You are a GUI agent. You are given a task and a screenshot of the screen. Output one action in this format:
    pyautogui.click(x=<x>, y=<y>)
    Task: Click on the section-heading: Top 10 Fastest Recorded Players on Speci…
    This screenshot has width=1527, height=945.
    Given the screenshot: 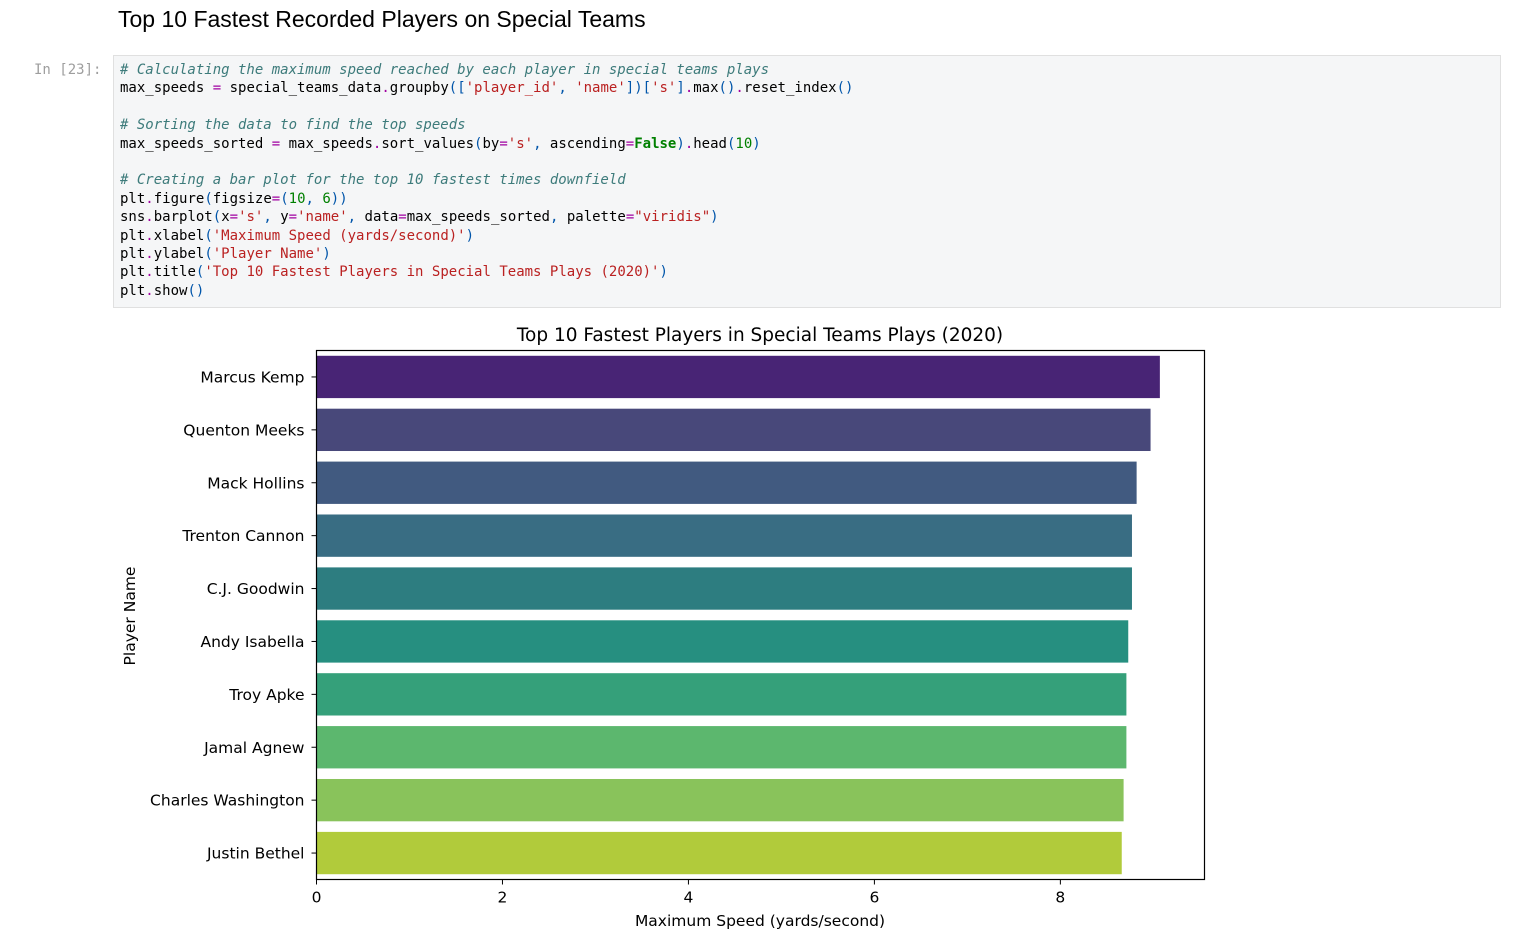 What is the action you would take?
    pyautogui.click(x=382, y=19)
    